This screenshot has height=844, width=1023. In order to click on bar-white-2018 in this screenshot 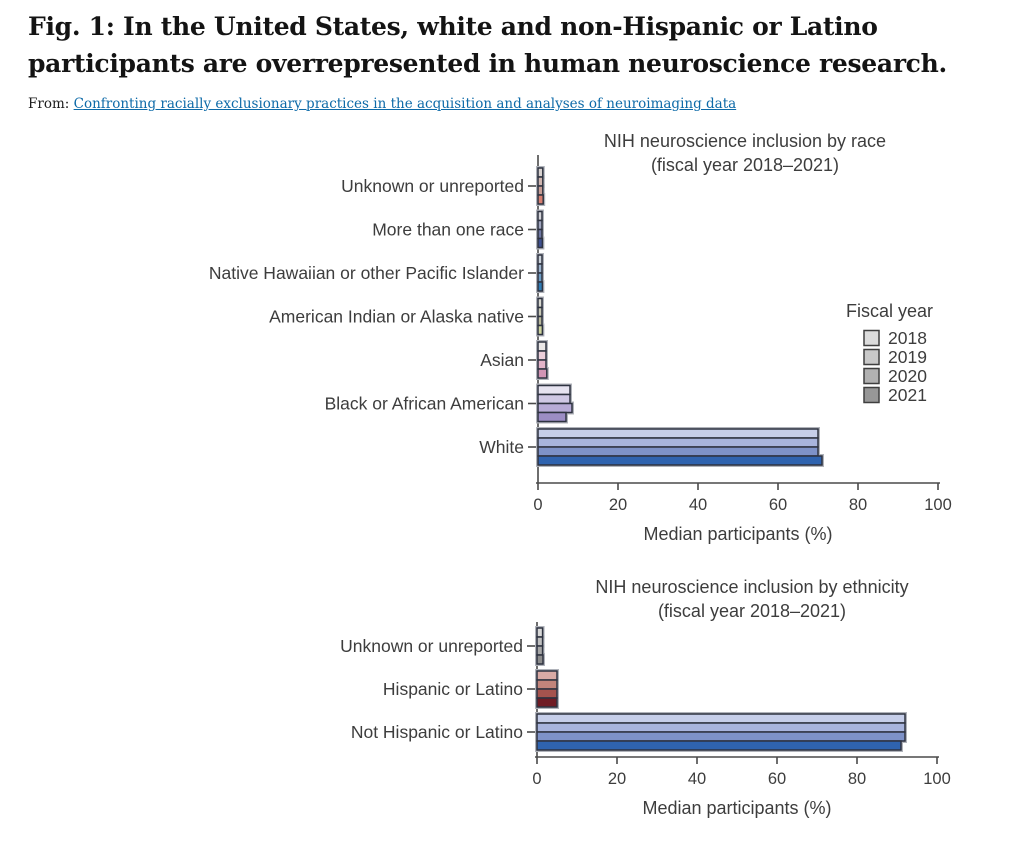, I will do `click(678, 433)`.